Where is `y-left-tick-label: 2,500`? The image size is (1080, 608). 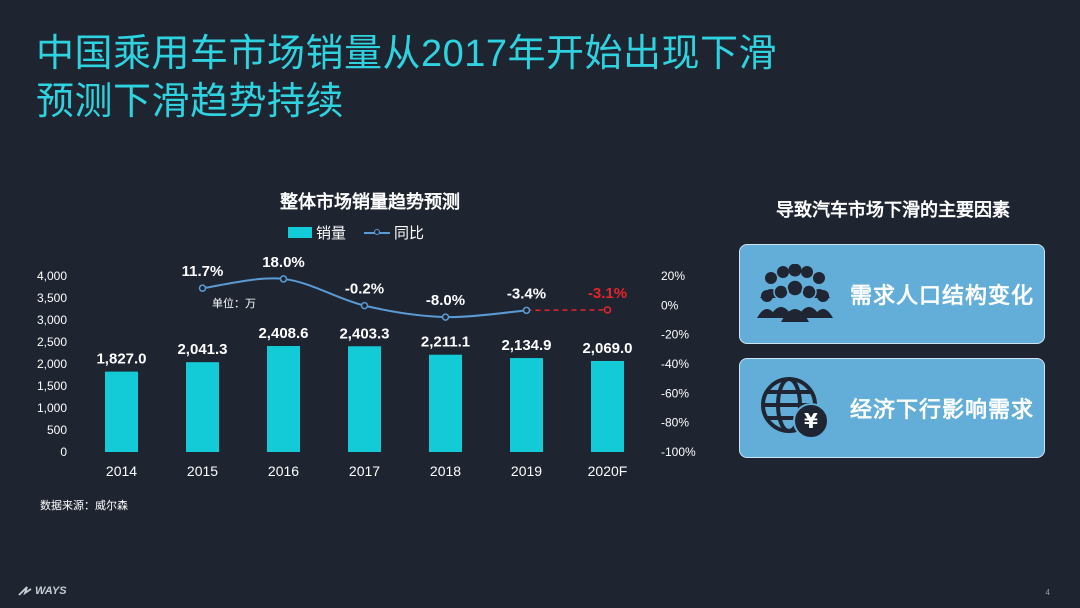 y-left-tick-label: 2,500 is located at coordinates (52, 342).